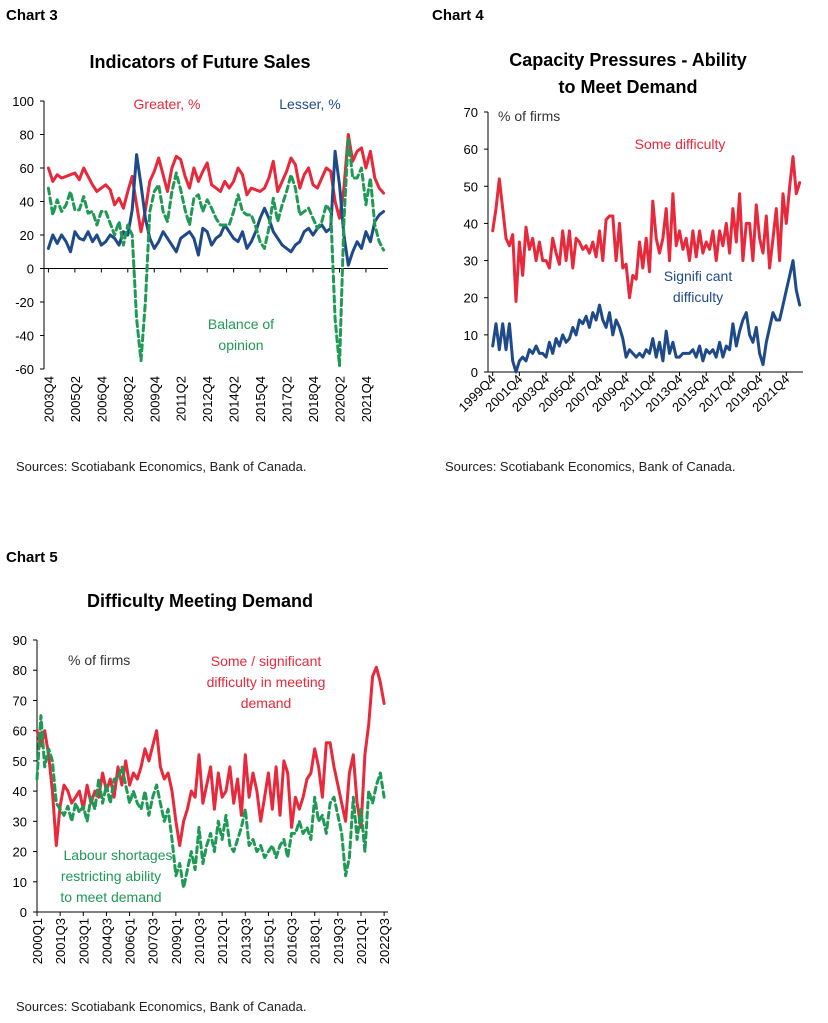 This screenshot has height=1023, width=828. I want to click on y-tick-label: -60, so click(24, 369).